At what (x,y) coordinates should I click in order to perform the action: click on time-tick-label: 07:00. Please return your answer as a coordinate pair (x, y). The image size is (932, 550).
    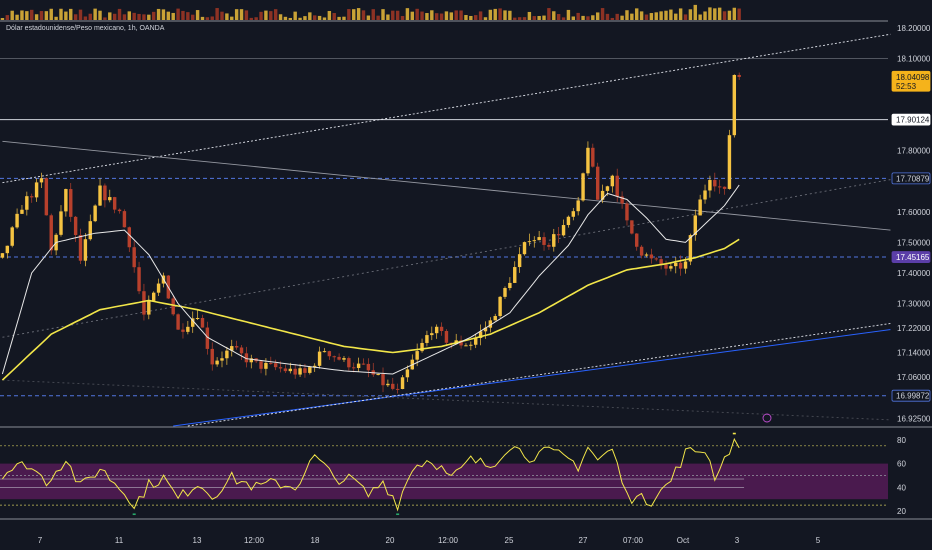
    Looking at the image, I should click on (633, 540).